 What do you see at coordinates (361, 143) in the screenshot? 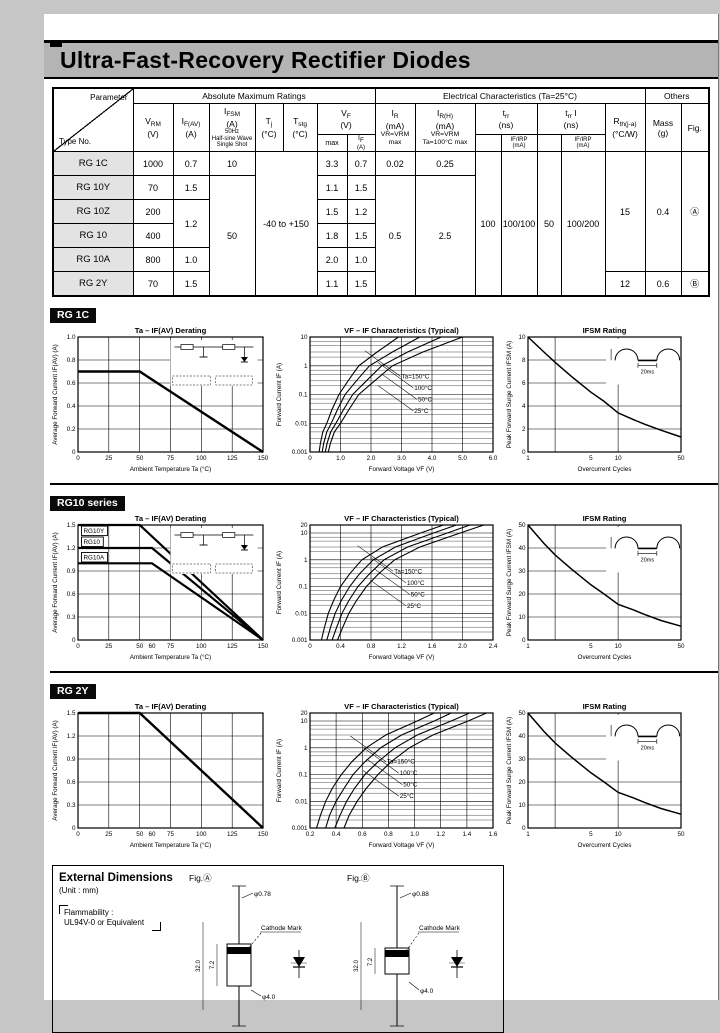
I see `col-subheader-vf-if: IF (A)` at bounding box center [361, 143].